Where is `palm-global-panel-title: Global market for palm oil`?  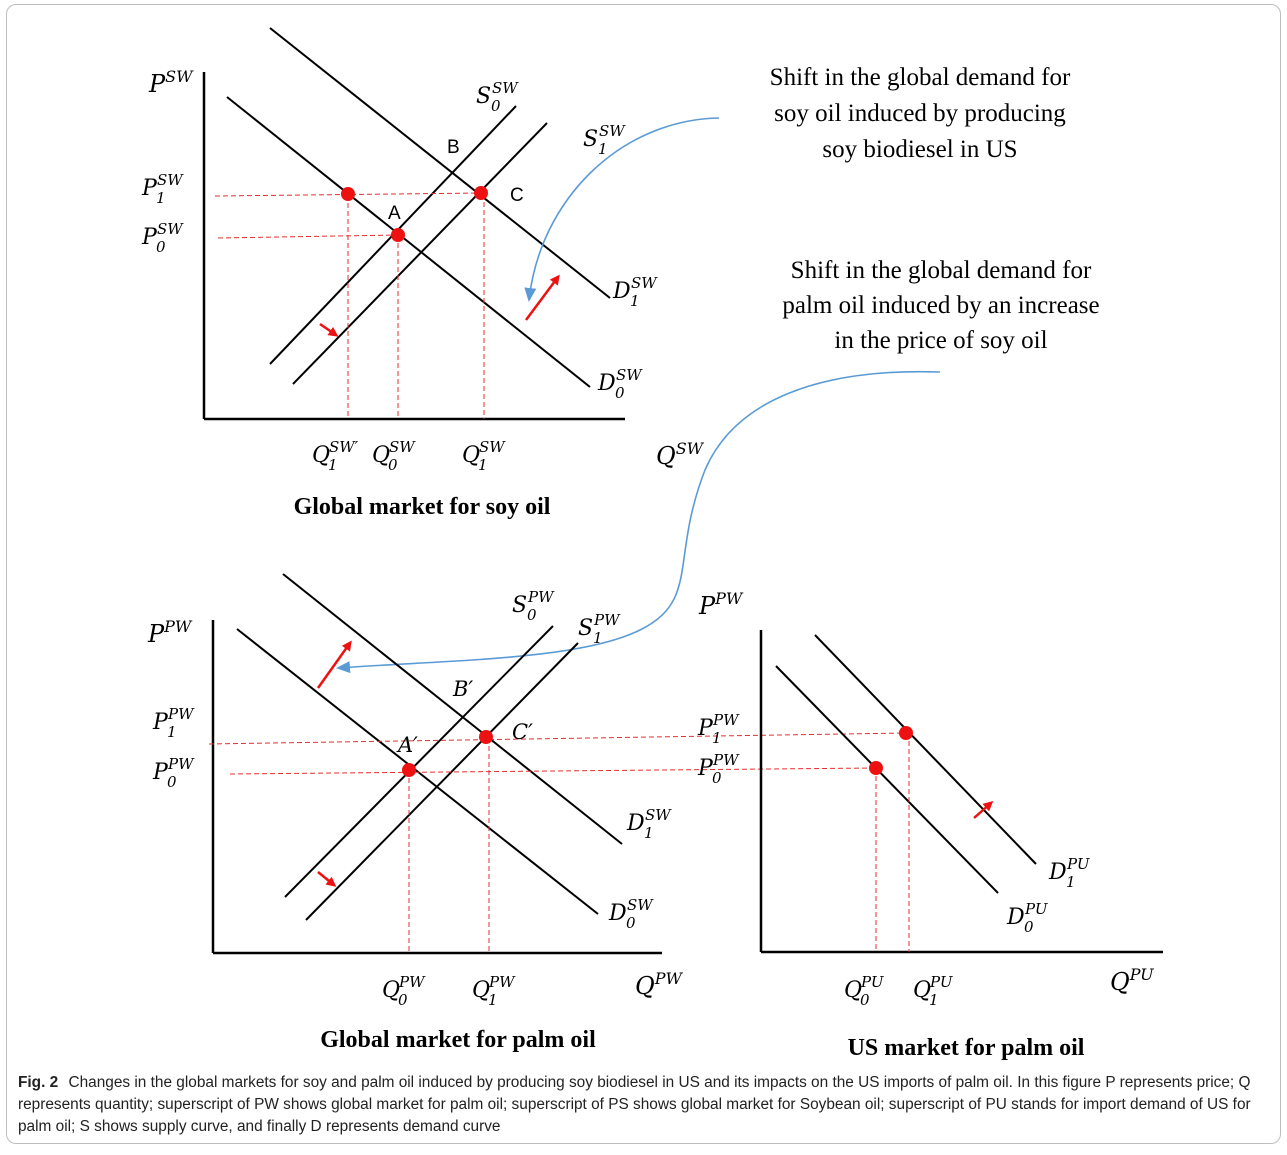
palm-global-panel-title: Global market for palm oil is located at coordinates (458, 1040).